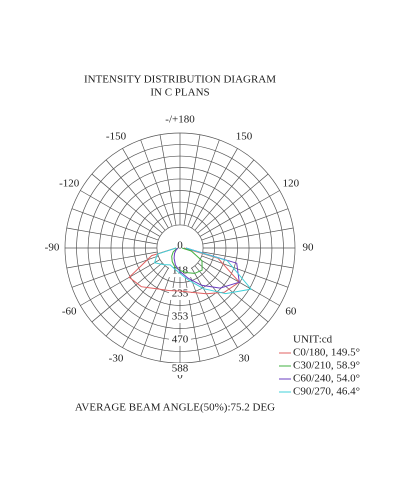 This screenshot has height=500, width=400. I want to click on r-tick-label: 588, so click(180, 369).